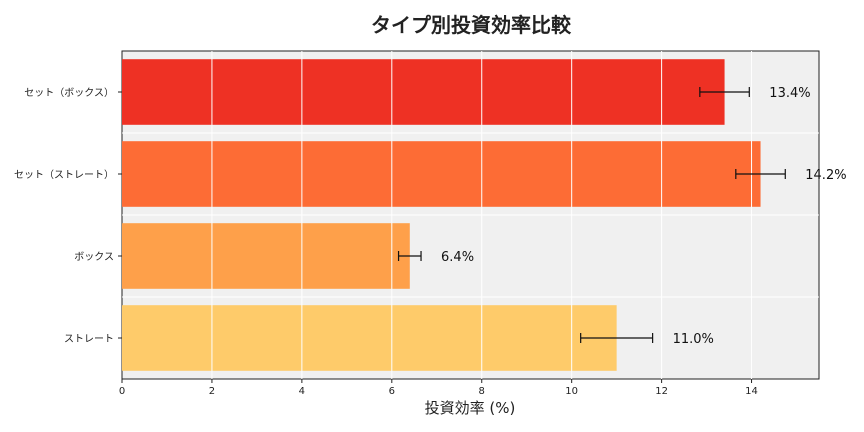  Describe the element at coordinates (661, 391) in the screenshot. I see `x-tick-label: 12` at that location.